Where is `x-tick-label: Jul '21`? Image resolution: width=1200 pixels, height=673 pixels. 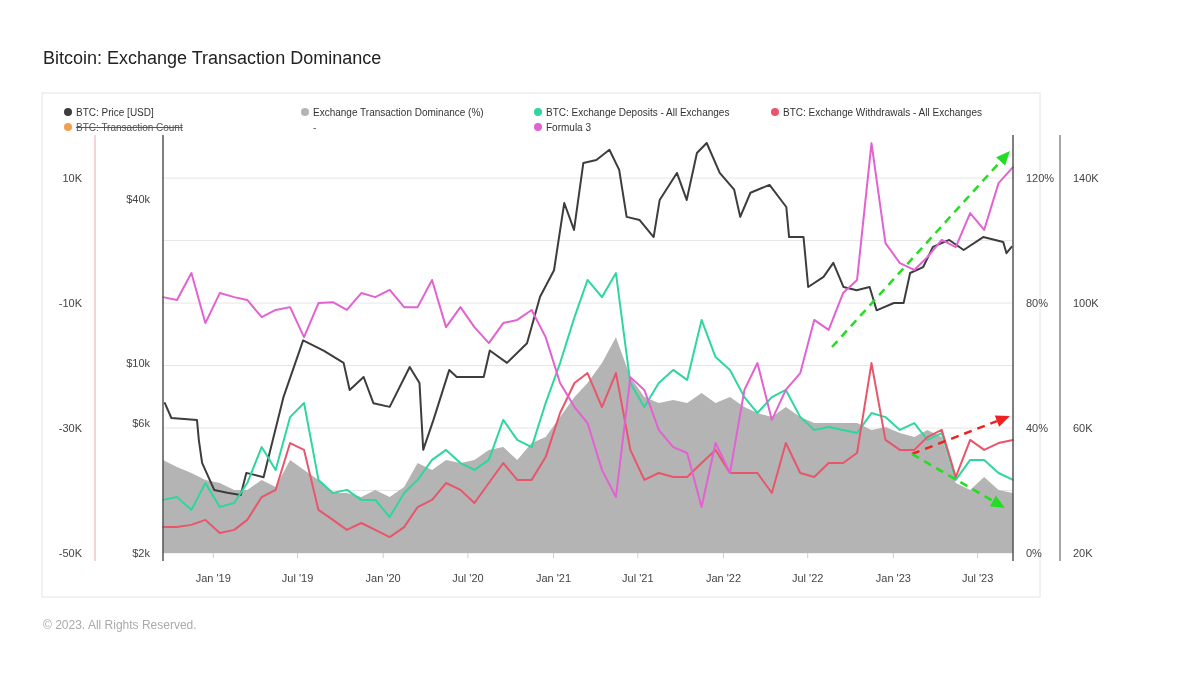
x-tick-label: Jul '21 is located at coordinates (638, 578).